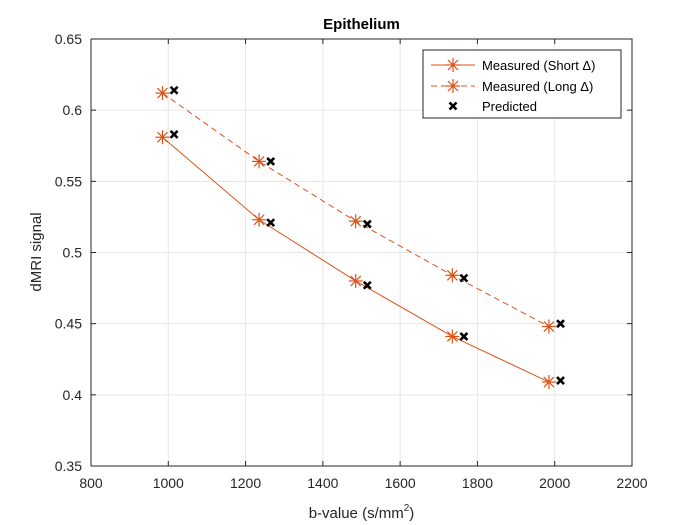 Image resolution: width=700 pixels, height=525 pixels. What do you see at coordinates (68, 324) in the screenshot?
I see `y-tick-label: 0.45` at bounding box center [68, 324].